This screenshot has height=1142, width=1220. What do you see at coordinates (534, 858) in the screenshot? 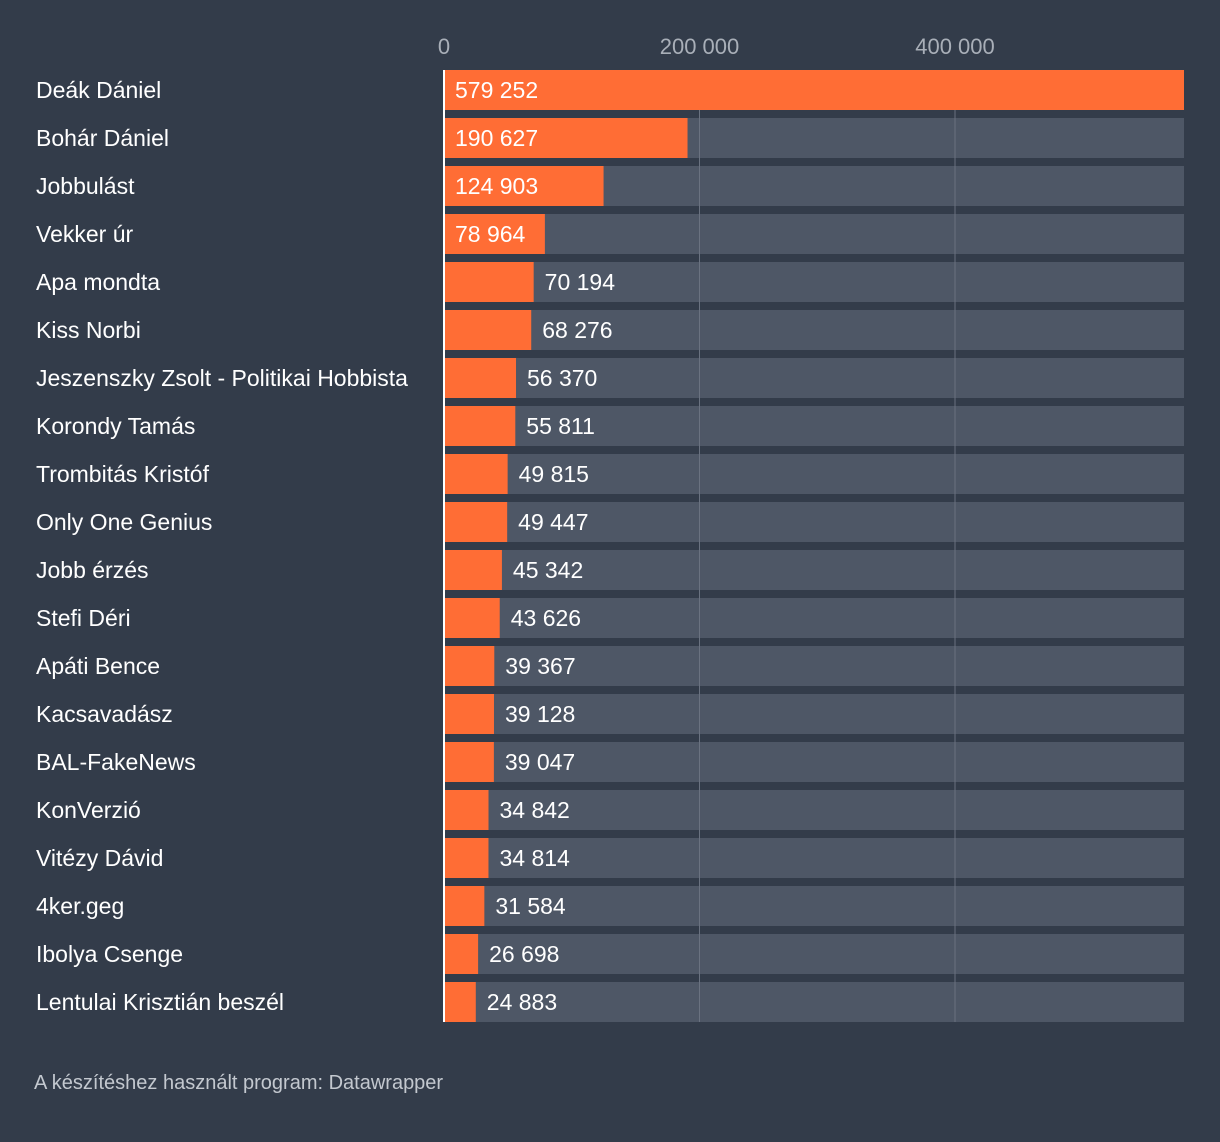
I see `value-label: 34 814` at bounding box center [534, 858].